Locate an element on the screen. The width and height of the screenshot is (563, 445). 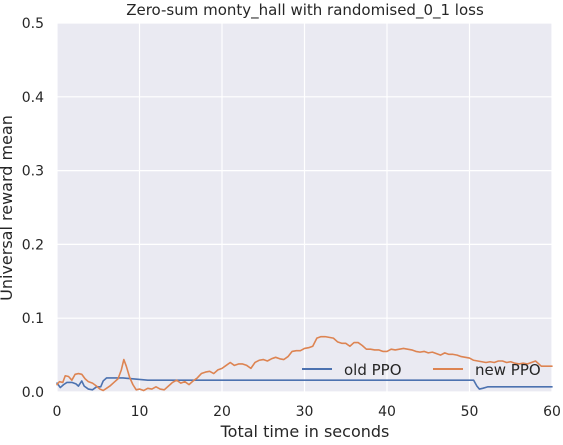
y-axis-label: Universal reward mean is located at coordinates (8, 208).